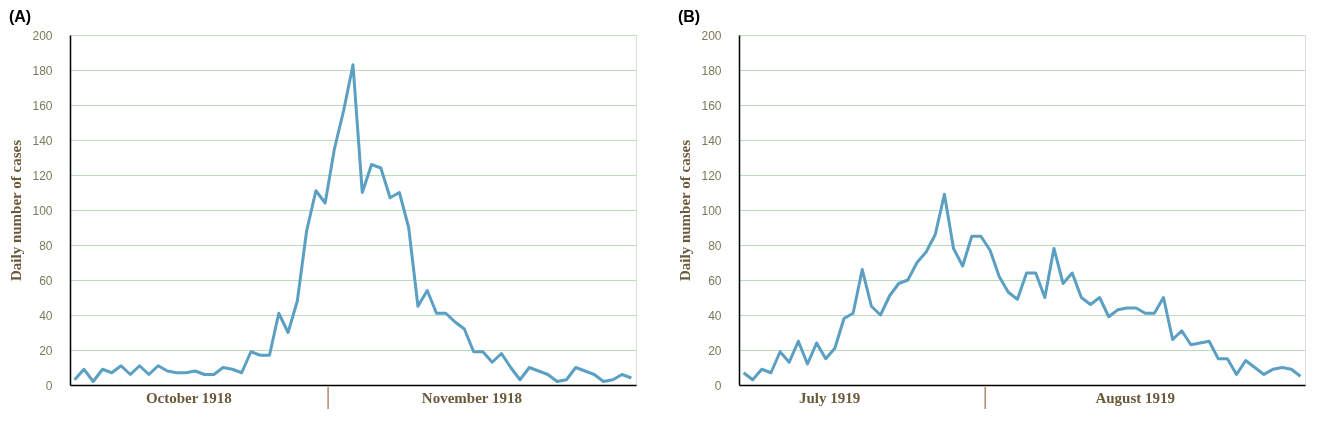 The height and width of the screenshot is (428, 1320). What do you see at coordinates (188, 398) in the screenshot?
I see `text: October 1918` at bounding box center [188, 398].